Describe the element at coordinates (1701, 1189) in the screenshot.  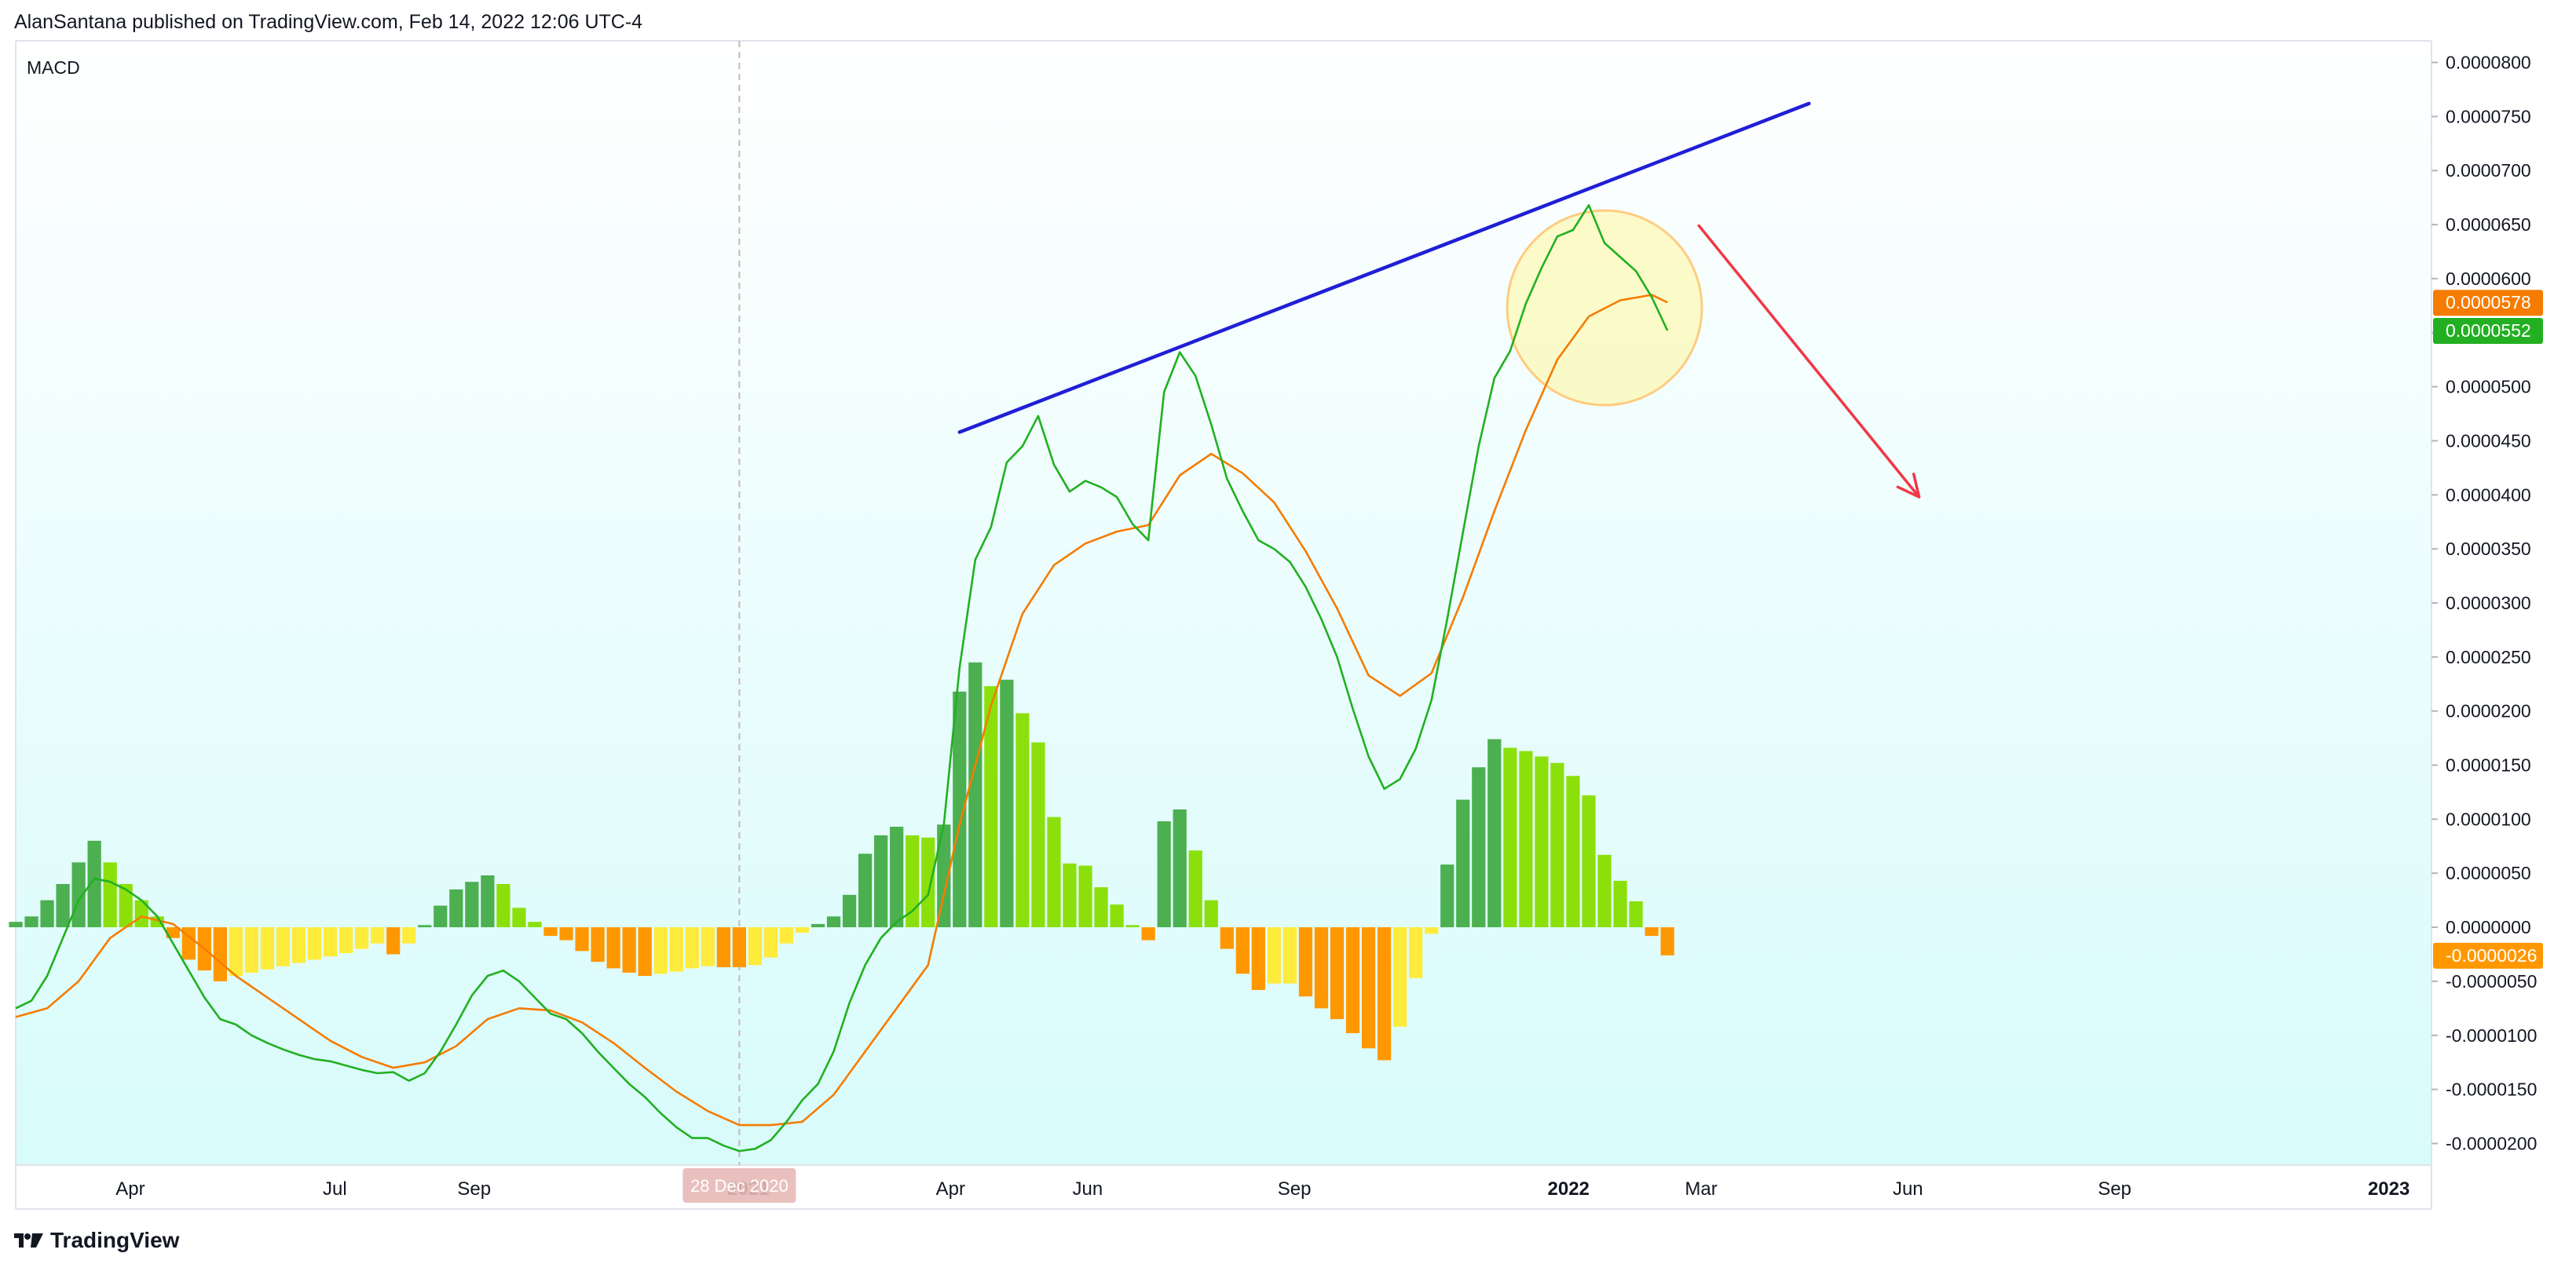
I see `x-tick-label: Mar` at that location.